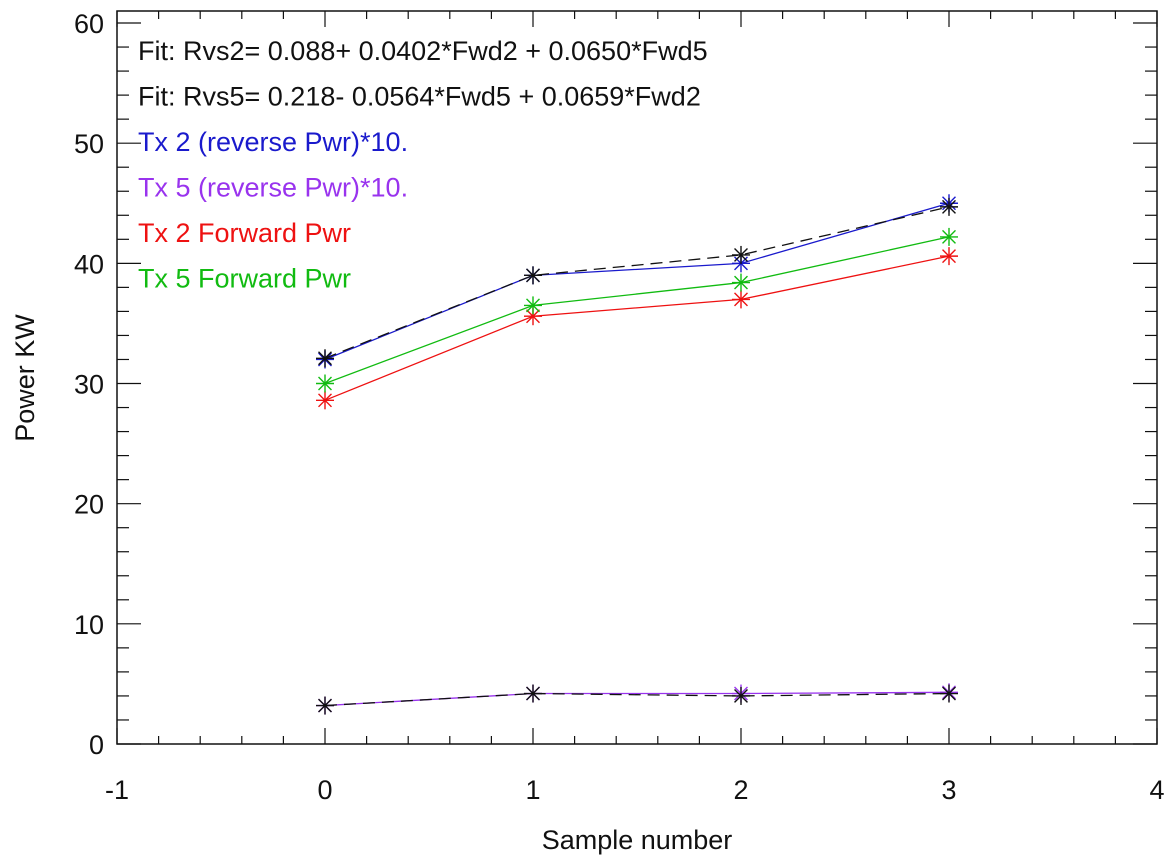 Image resolution: width=1173 pixels, height=861 pixels. What do you see at coordinates (324, 790) in the screenshot?
I see `x-tick-label: 0` at bounding box center [324, 790].